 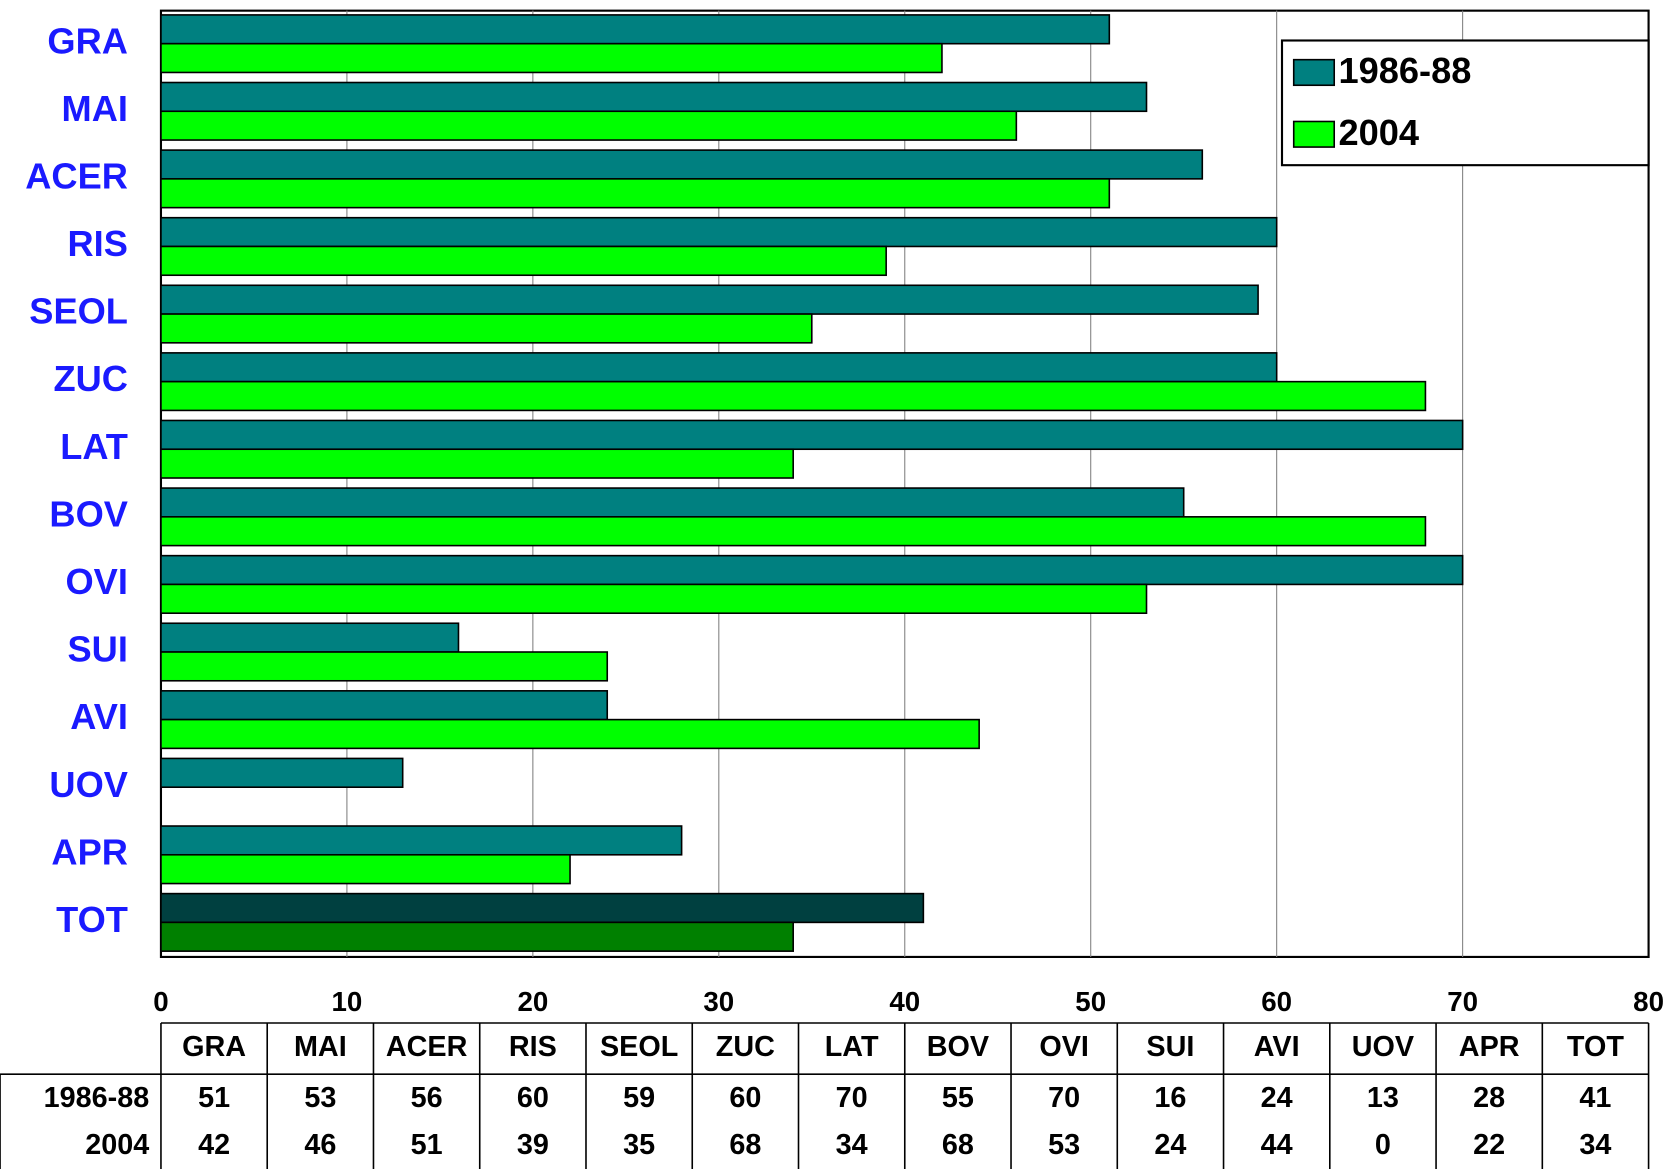 What do you see at coordinates (958, 1047) in the screenshot?
I see `table-header: BOV` at bounding box center [958, 1047].